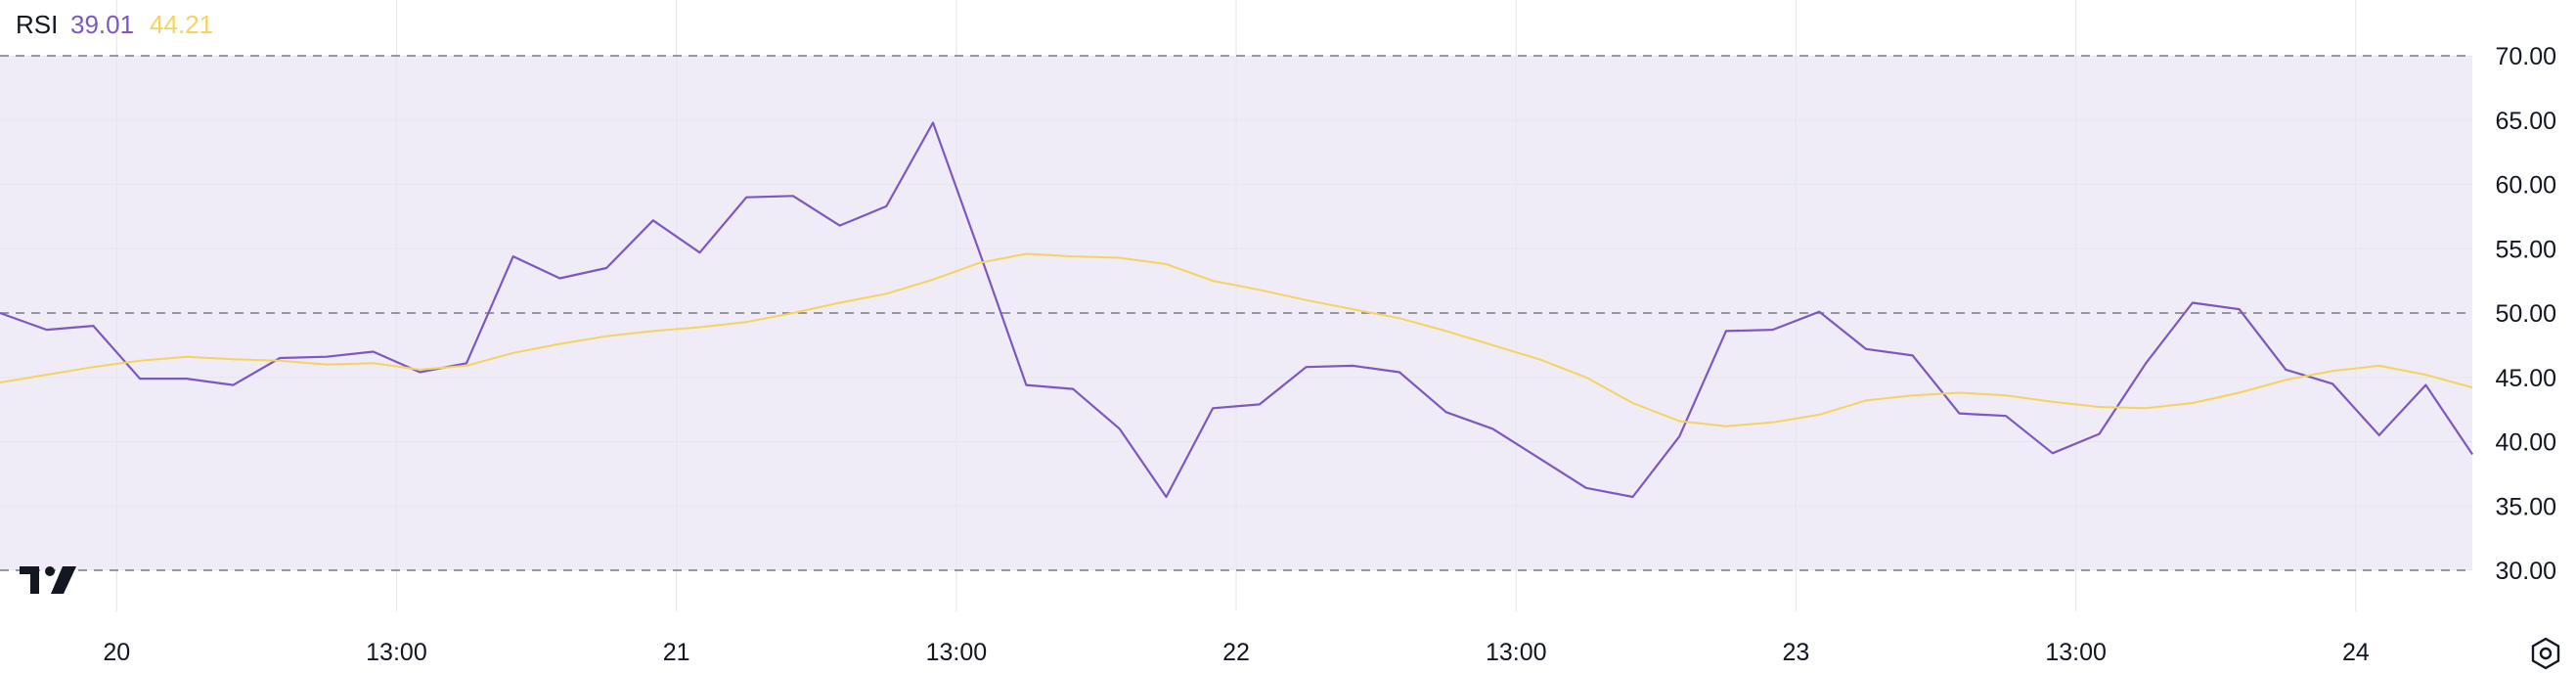 The width and height of the screenshot is (2576, 673). What do you see at coordinates (2525, 443) in the screenshot?
I see `y-tick-label: 40.00` at bounding box center [2525, 443].